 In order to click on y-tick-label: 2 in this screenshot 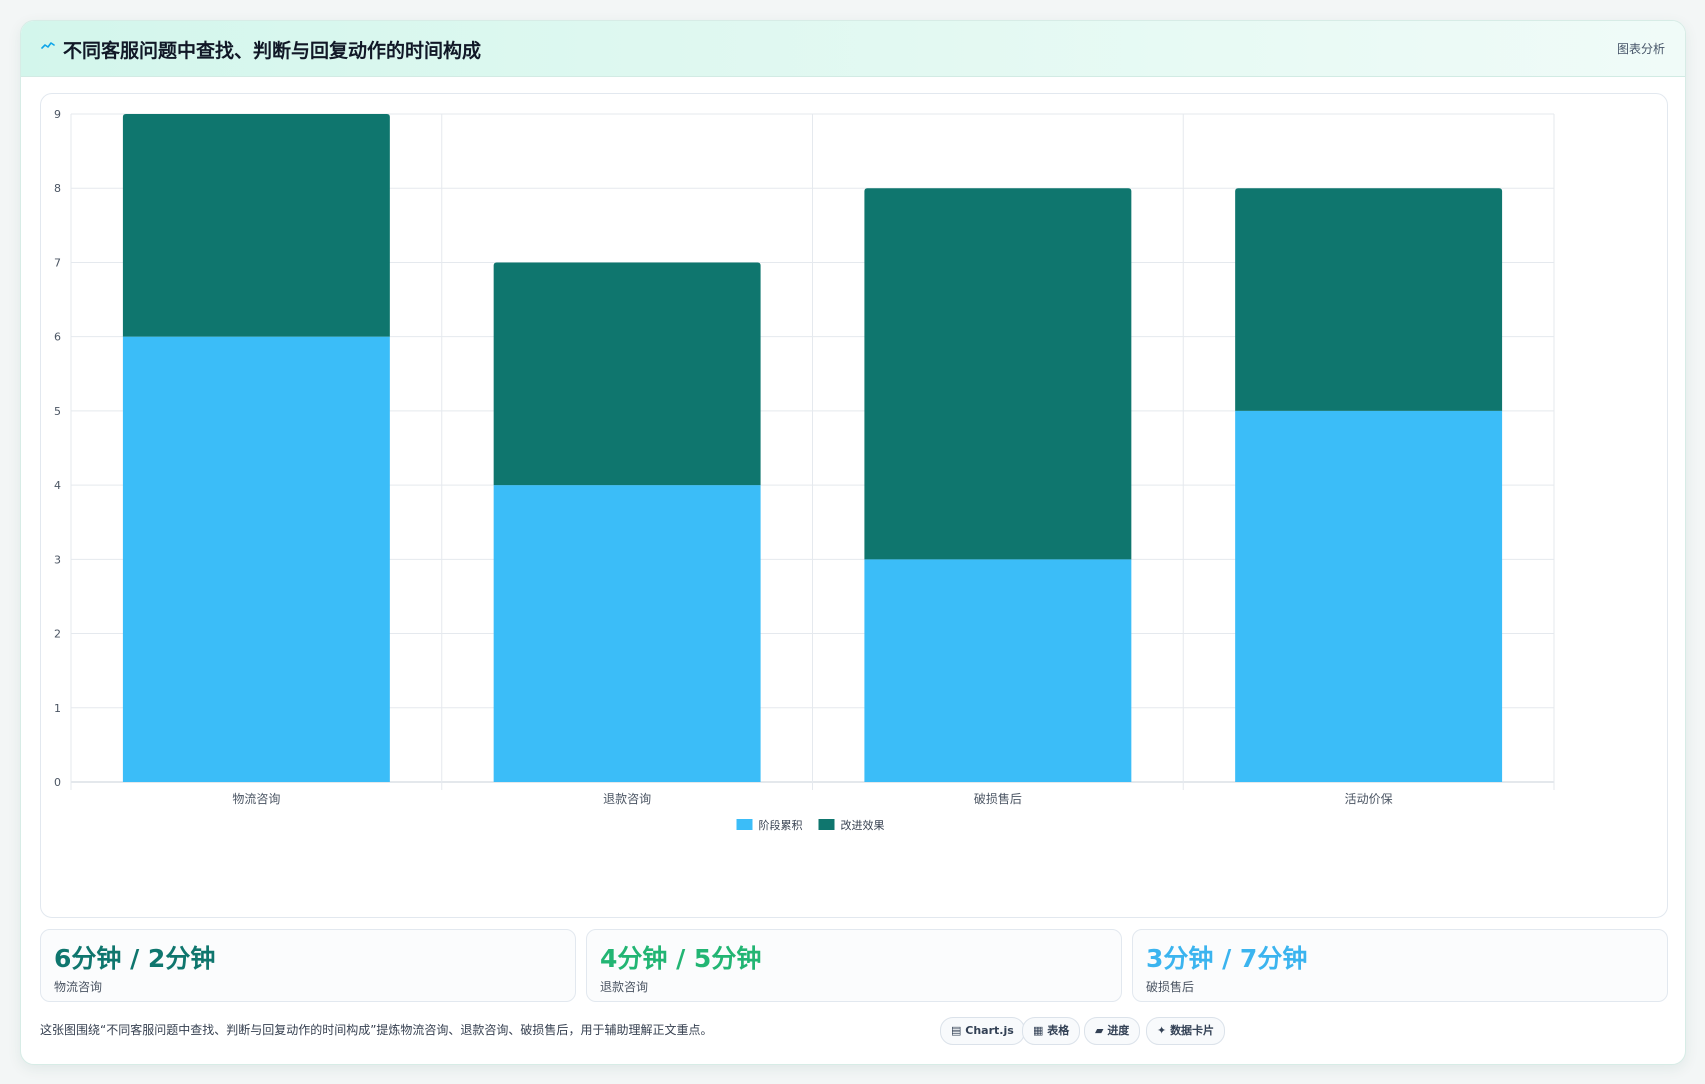, I will do `click(57, 634)`.